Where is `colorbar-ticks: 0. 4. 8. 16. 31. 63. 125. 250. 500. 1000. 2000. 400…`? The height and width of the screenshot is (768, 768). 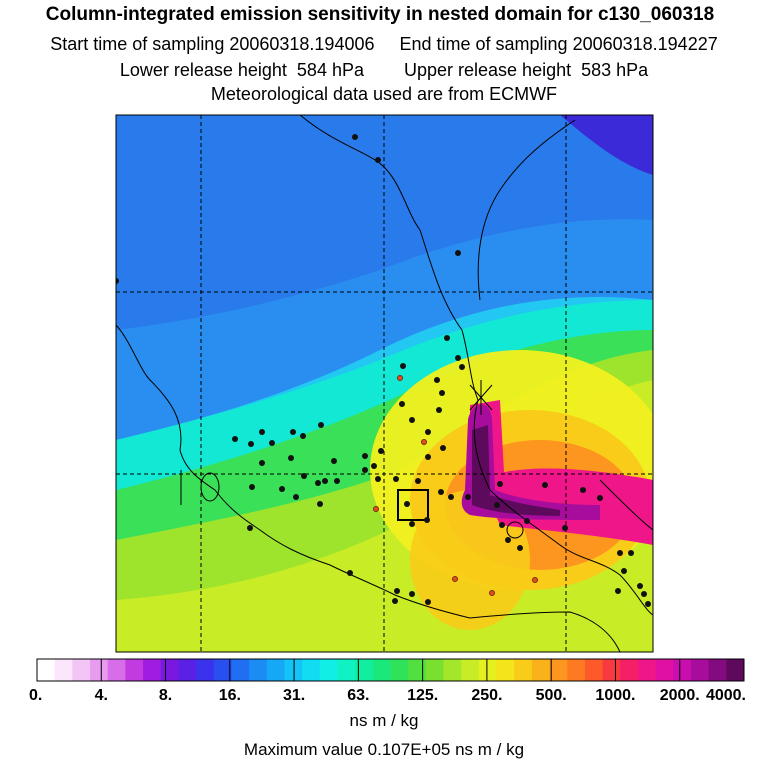
colorbar-ticks: 0. 4. 8. 16. 31. 63. 125. 250. 500. 1000. 2000. 400… is located at coordinates (387, 681).